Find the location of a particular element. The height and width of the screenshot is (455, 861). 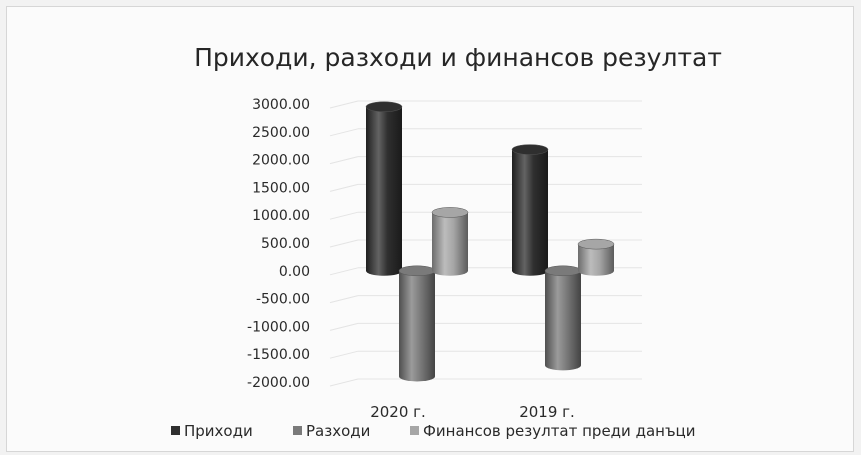

y-tick-label: -1000.00 is located at coordinates (278, 327).